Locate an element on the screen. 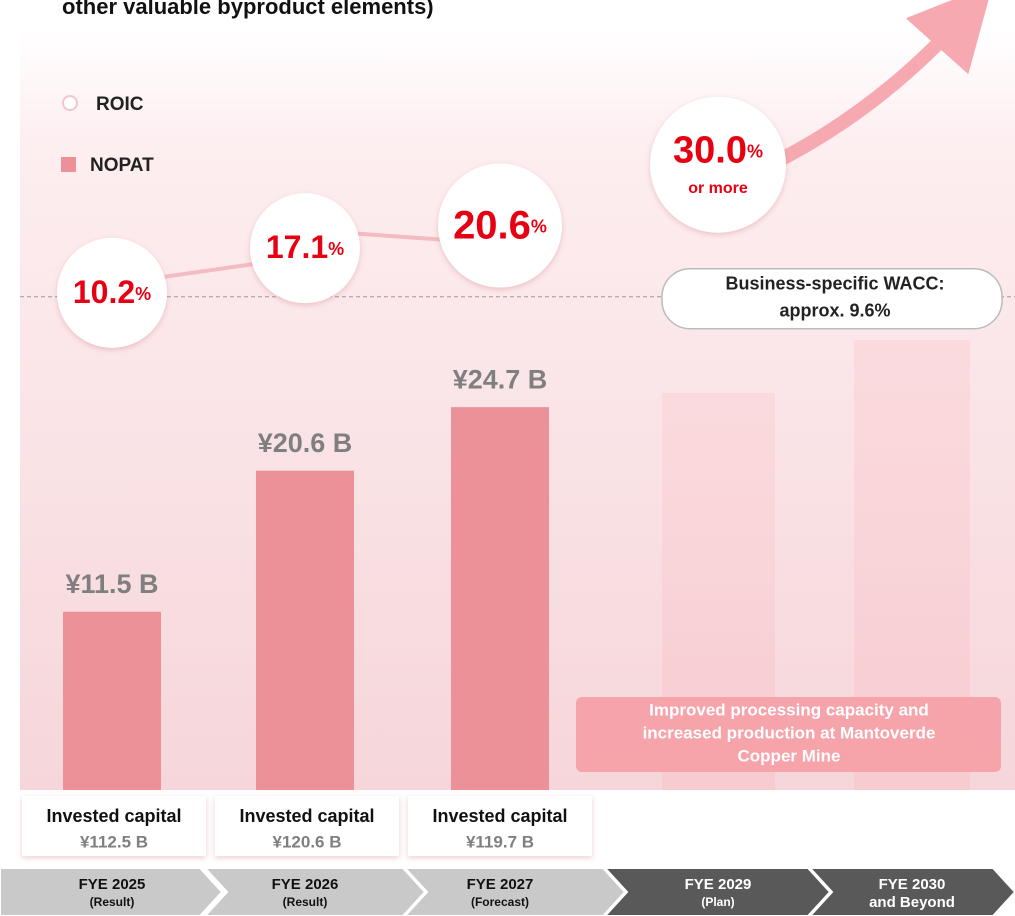 The image size is (1015, 916). invested-value: ¥120.6 B is located at coordinates (307, 841).